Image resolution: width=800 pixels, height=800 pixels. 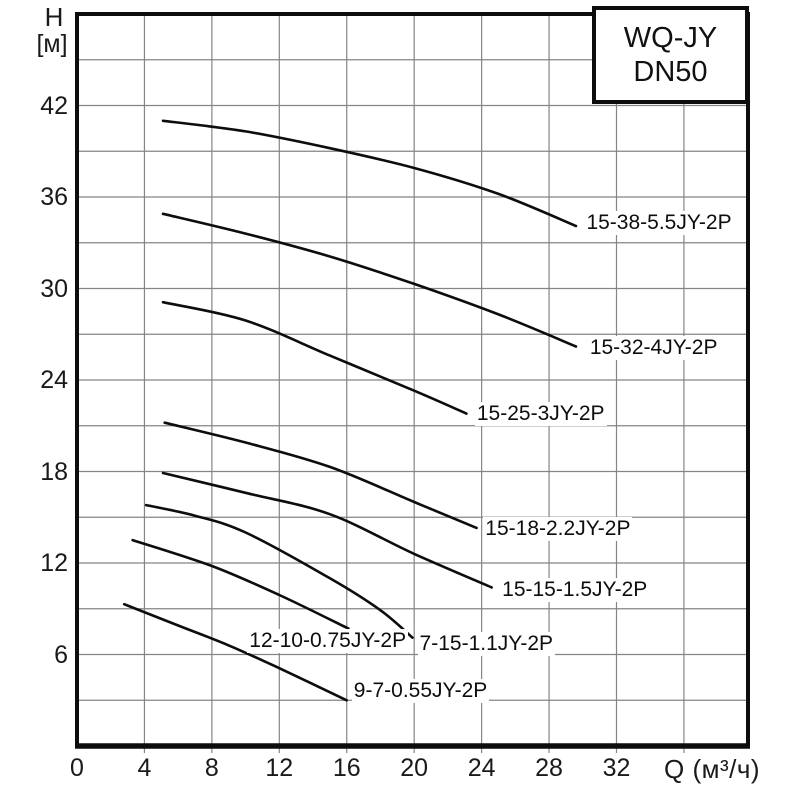 I want to click on curve-label: 15-18-2.2JY-2P, so click(x=558, y=529).